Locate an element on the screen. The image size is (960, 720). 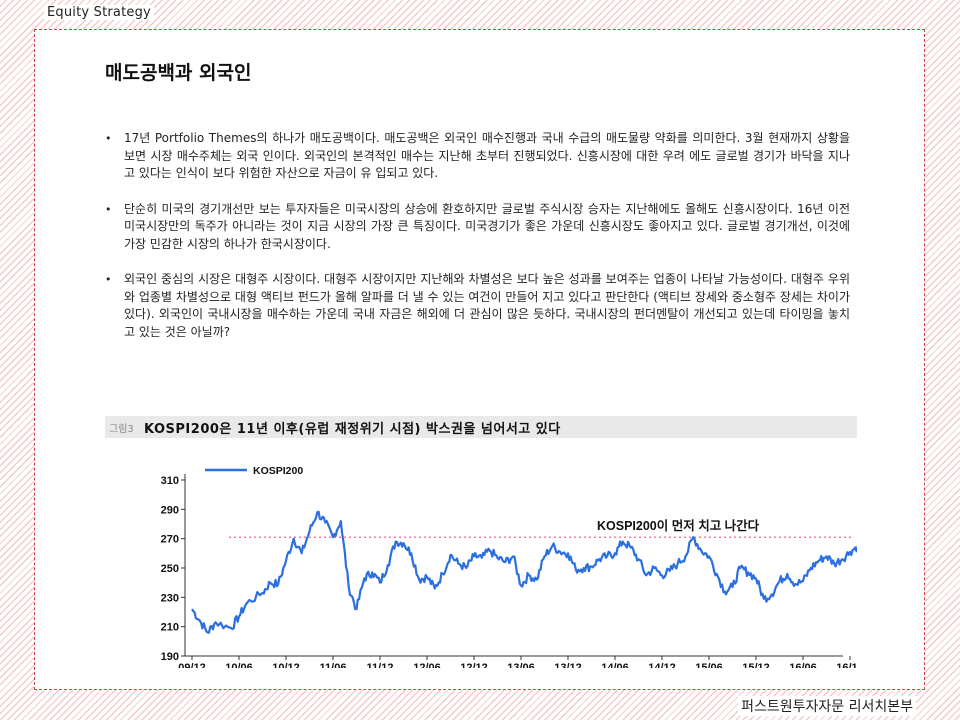
x-tick-label: 09/12 is located at coordinates (192, 665).